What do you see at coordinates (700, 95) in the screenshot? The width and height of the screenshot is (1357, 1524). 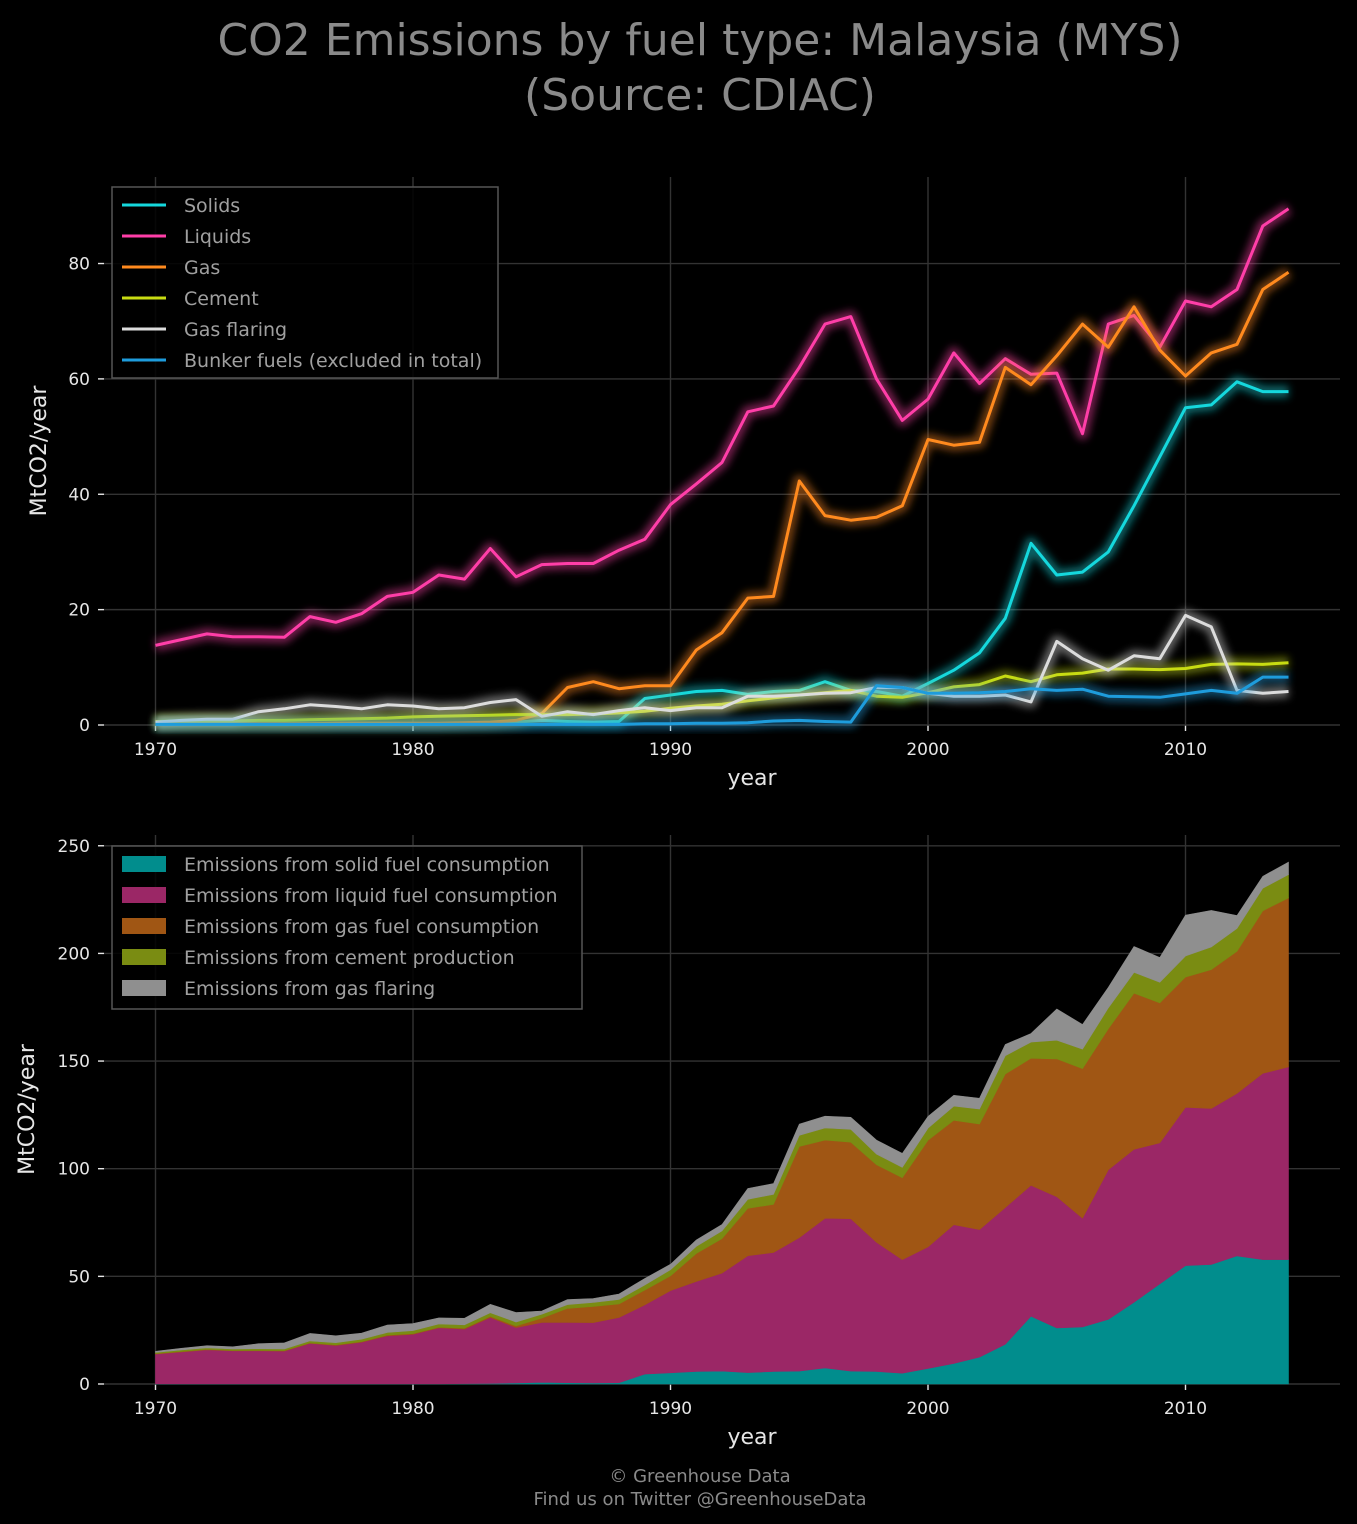 I see `chart-title-line2: (Source: CDIAC)` at bounding box center [700, 95].